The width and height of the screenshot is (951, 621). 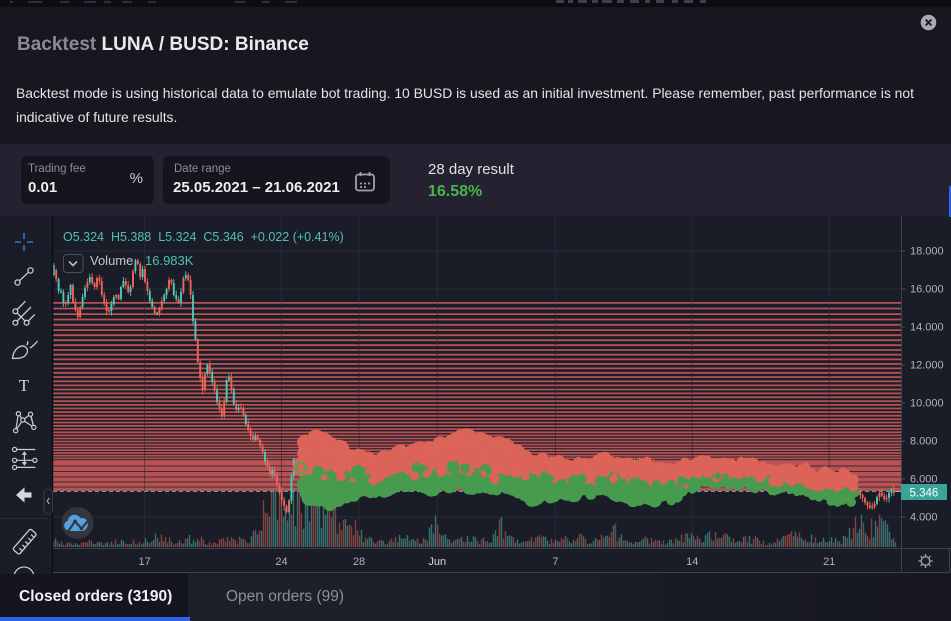 What do you see at coordinates (829, 562) in the screenshot?
I see `svg-text: 21` at bounding box center [829, 562].